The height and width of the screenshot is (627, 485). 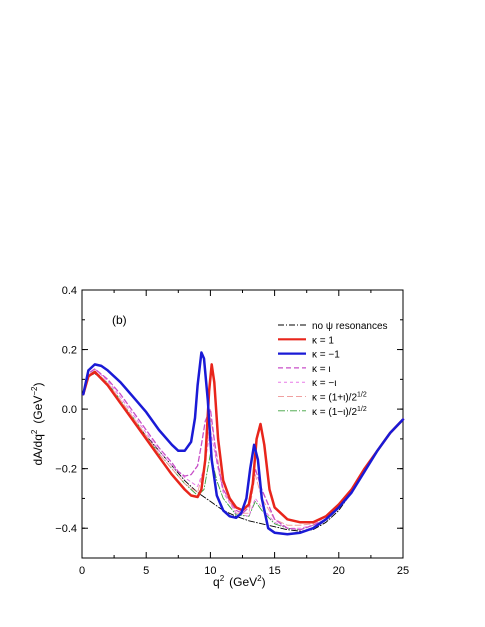 I want to click on y-tick-label: 0.0, so click(x=69, y=410).